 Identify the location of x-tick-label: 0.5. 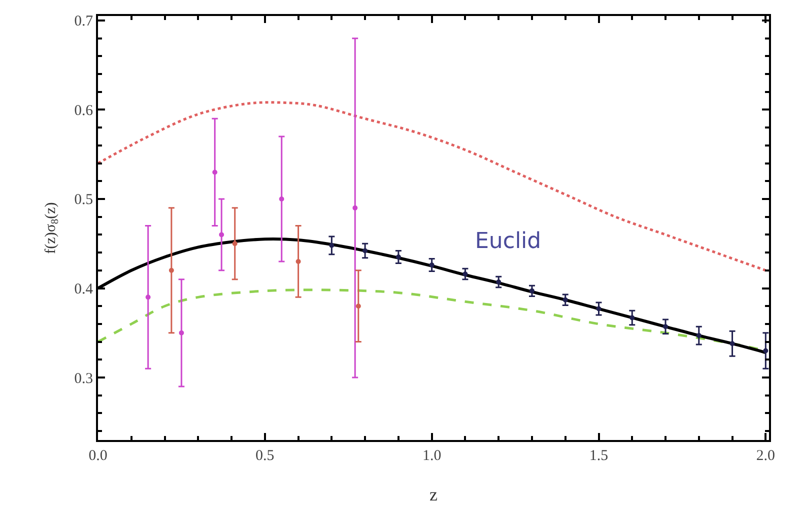
(265, 456).